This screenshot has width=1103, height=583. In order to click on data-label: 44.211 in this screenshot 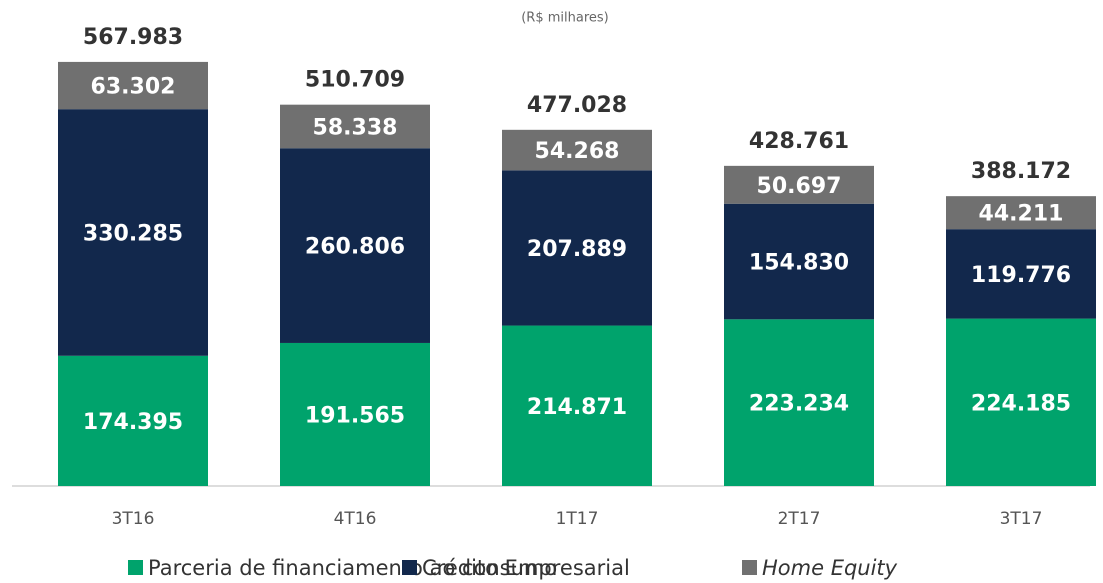, I will do `click(1021, 214)`.